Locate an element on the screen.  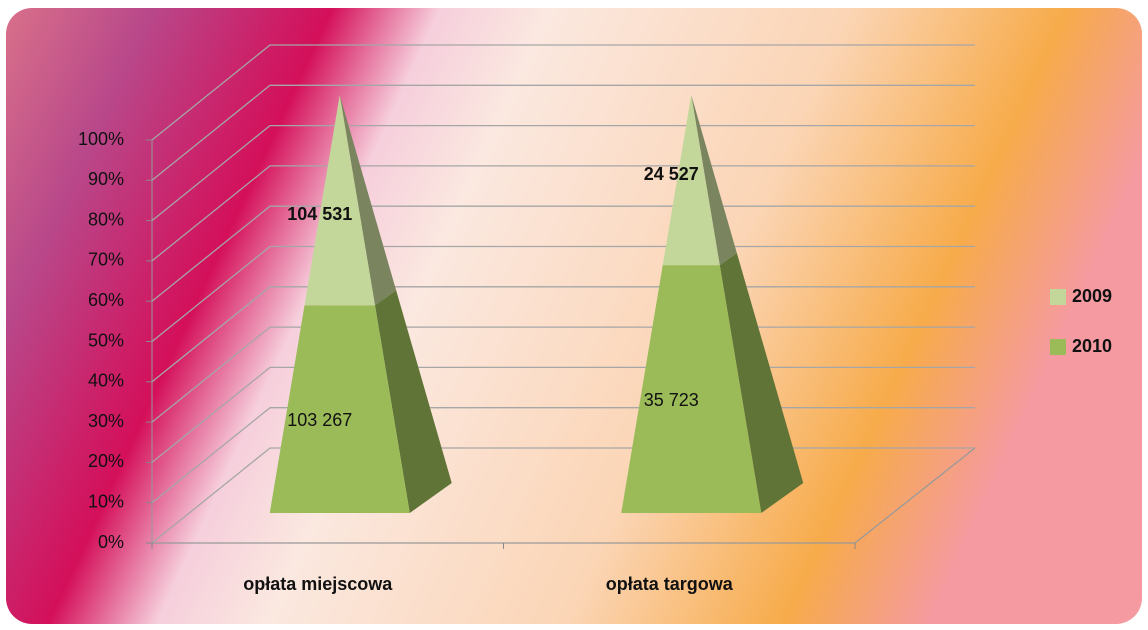
x-tick-label: opłata targowa is located at coordinates (670, 584).